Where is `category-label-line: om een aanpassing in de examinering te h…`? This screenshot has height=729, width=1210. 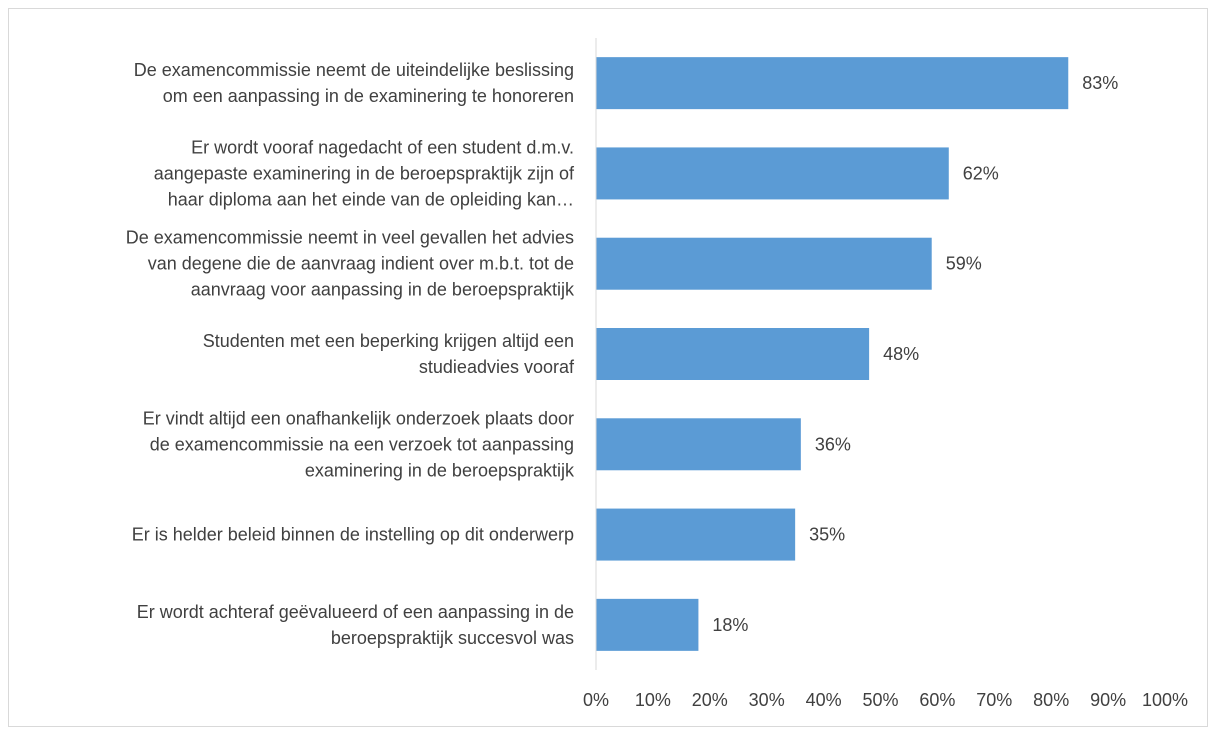
category-label-line: om een aanpassing in de examinering te h… is located at coordinates (368, 96).